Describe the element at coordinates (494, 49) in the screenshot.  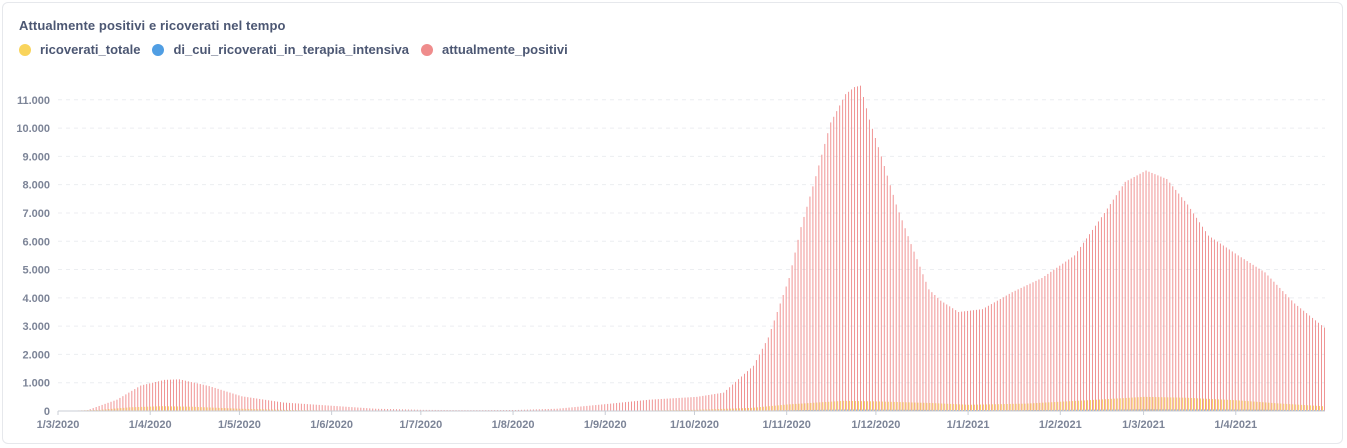
I see `legend-item-attualmente-positivi: attualmente_positivi` at that location.